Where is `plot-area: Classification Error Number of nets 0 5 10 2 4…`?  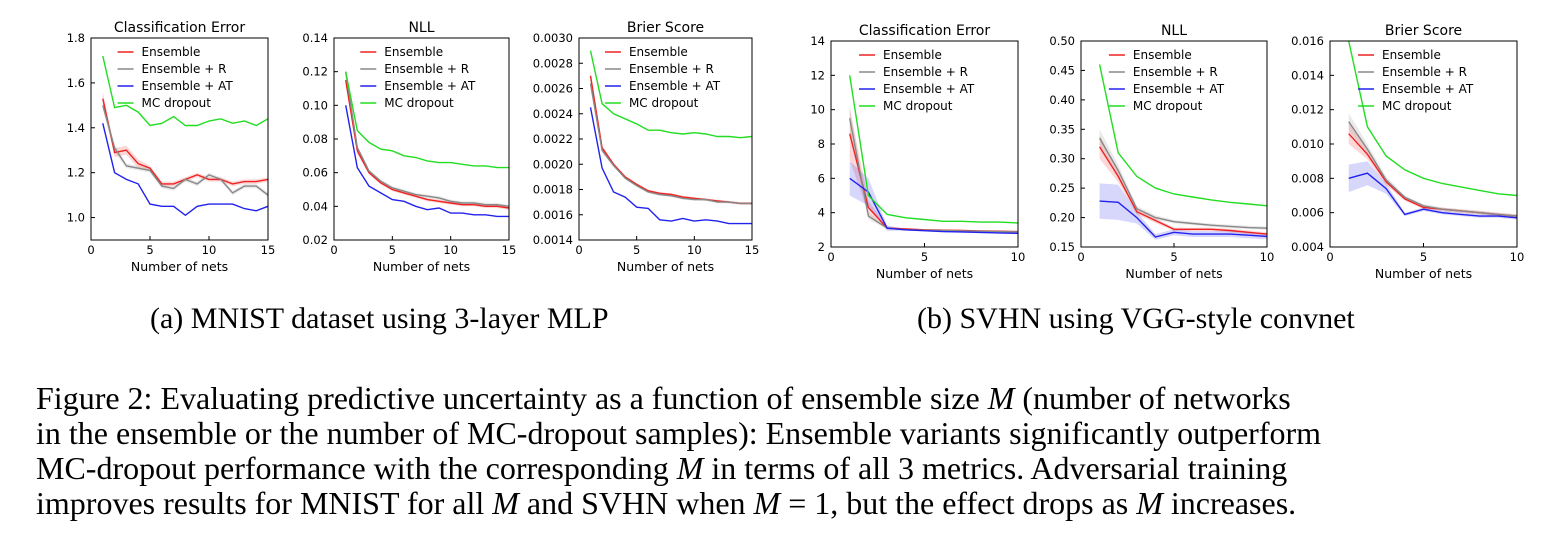
plot-area: Classification Error Number of nets 0 5 10 2 4… is located at coordinates (917, 152).